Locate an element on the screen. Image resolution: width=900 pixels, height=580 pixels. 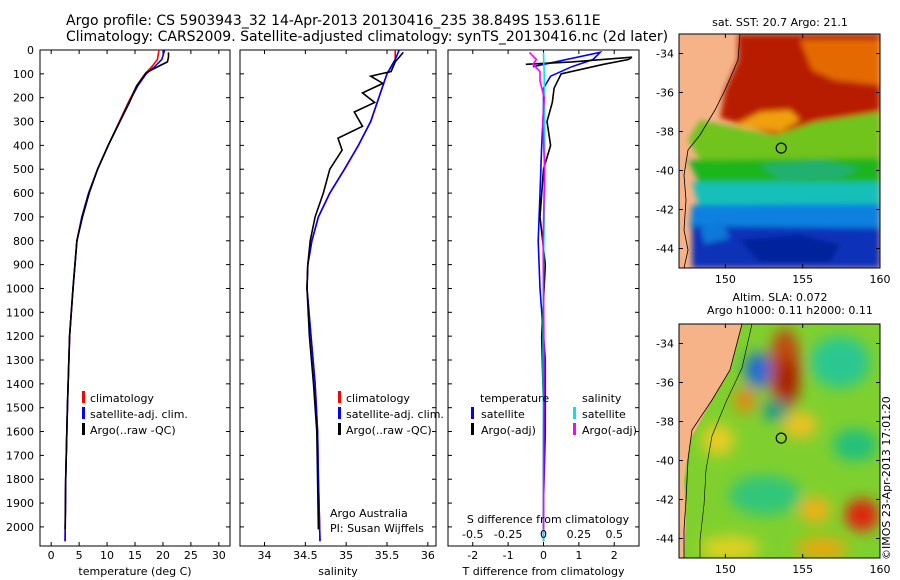
legend-title-temperature: temperature is located at coordinates (514, 398).